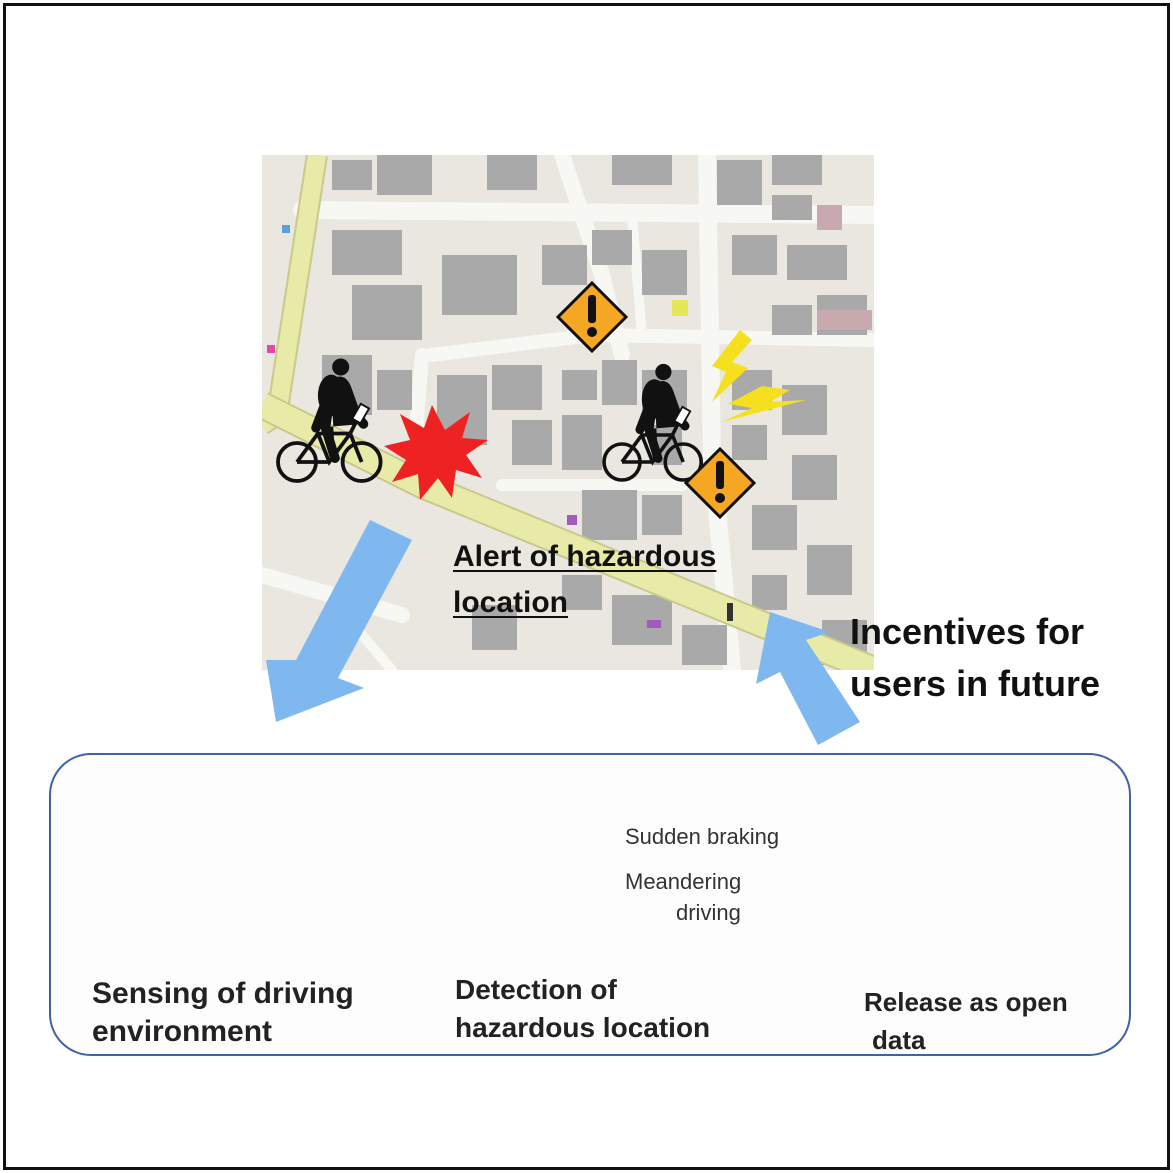 The image size is (1173, 1173). What do you see at coordinates (500, 426) in the screenshot?
I see `map-symbols` at bounding box center [500, 426].